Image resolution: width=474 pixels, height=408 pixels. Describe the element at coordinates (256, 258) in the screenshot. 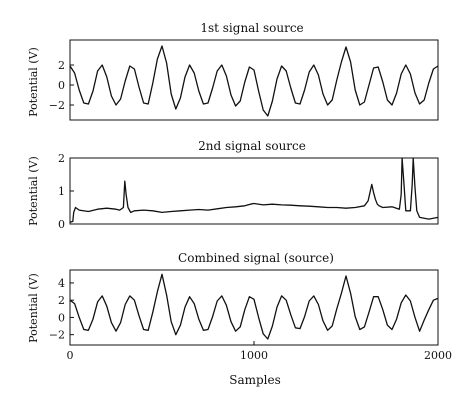

I see `panel-title: Combined signal (source)` at that location.